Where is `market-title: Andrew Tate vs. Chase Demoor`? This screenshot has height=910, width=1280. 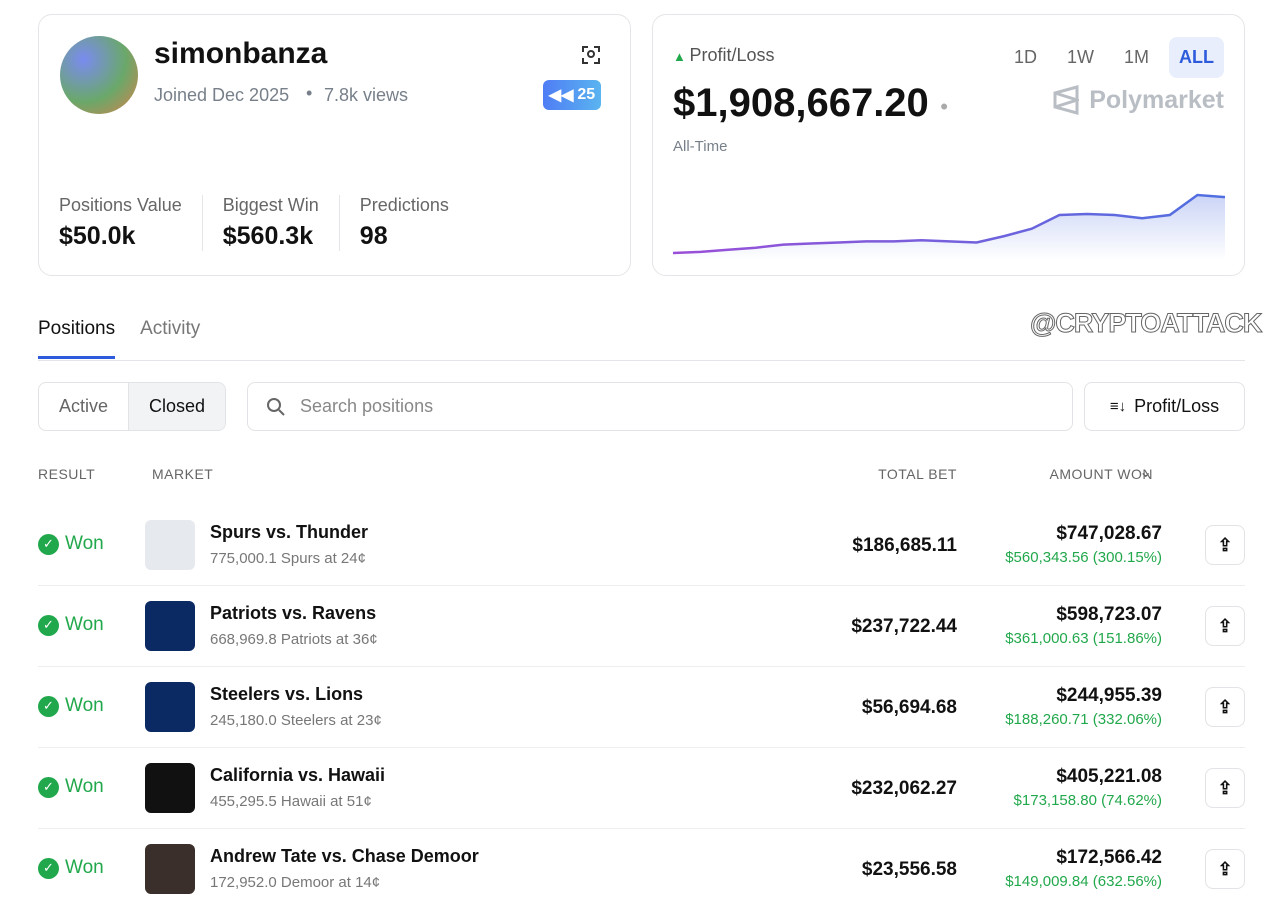
market-title: Andrew Tate vs. Chase Demoor is located at coordinates (344, 856).